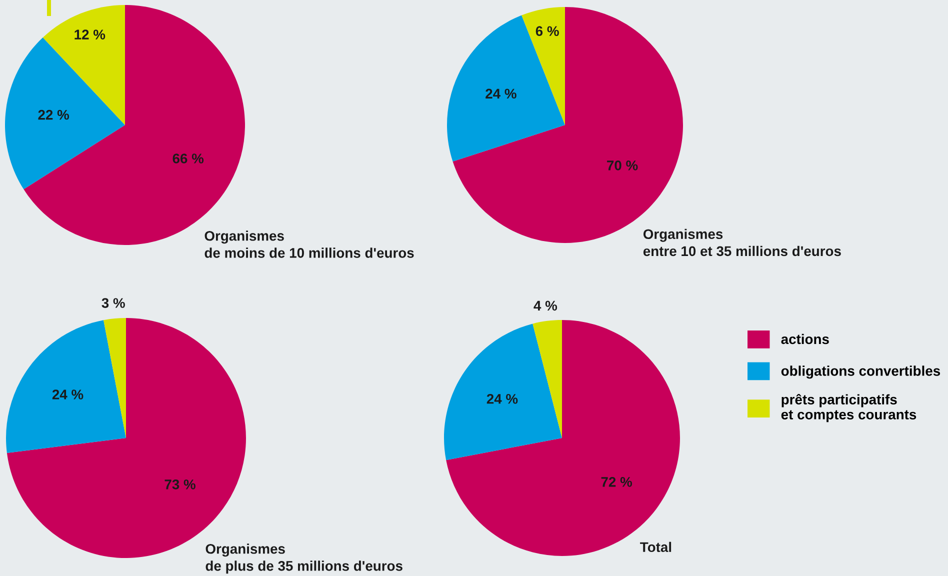 The width and height of the screenshot is (948, 576). I want to click on data-label: 6 %, so click(547, 31).